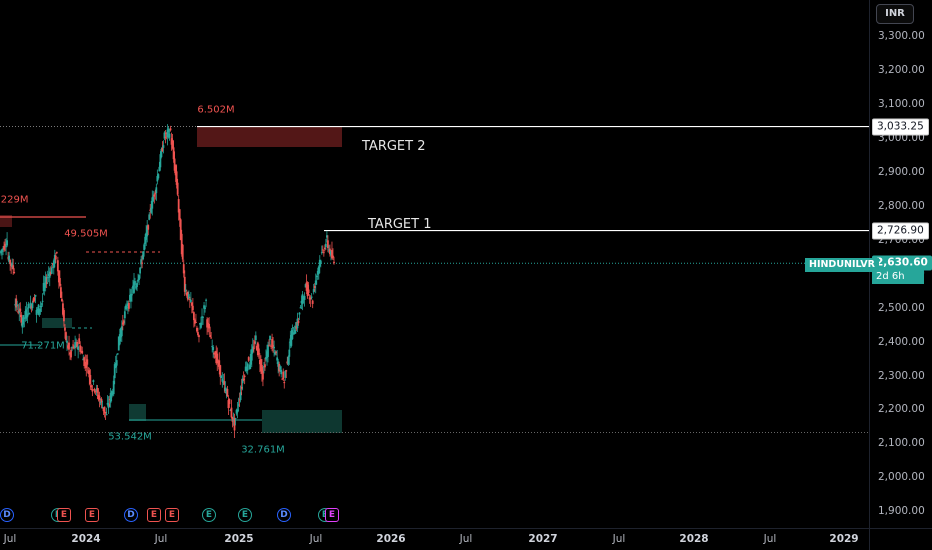 The width and height of the screenshot is (932, 550). I want to click on split-event-icon: E, so click(332, 515).